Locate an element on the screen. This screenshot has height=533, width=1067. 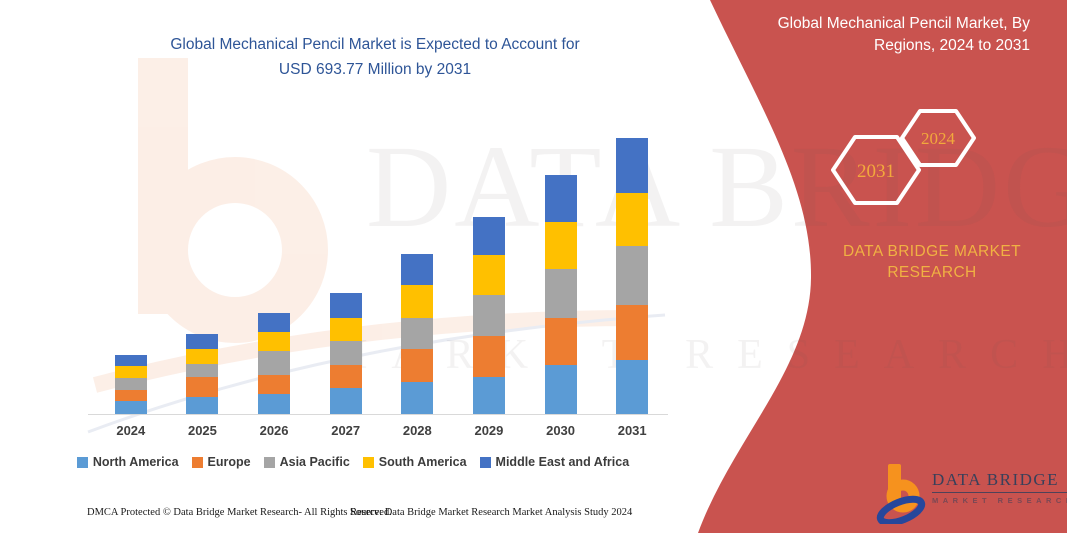
legend-item-asia-pacific: Asia Pacific is located at coordinates (306, 462).